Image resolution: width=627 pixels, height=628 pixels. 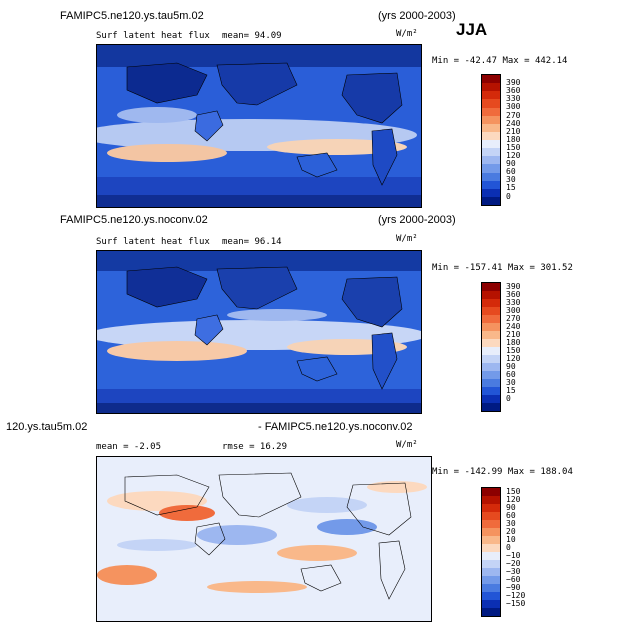 What do you see at coordinates (472, 29) in the screenshot?
I see `season-label: JJA` at bounding box center [472, 29].